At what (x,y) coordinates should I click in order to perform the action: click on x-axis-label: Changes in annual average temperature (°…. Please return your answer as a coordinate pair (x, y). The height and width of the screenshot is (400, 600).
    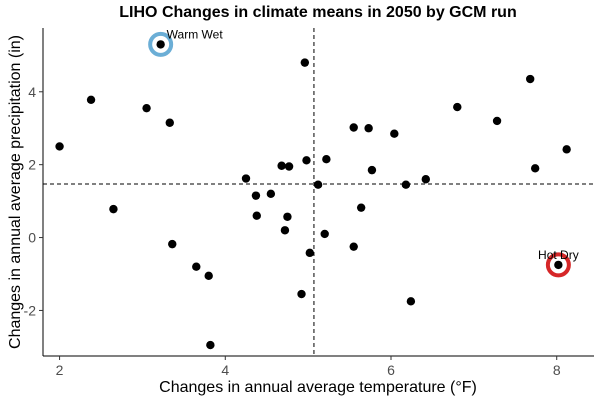
    Looking at the image, I should click on (318, 387).